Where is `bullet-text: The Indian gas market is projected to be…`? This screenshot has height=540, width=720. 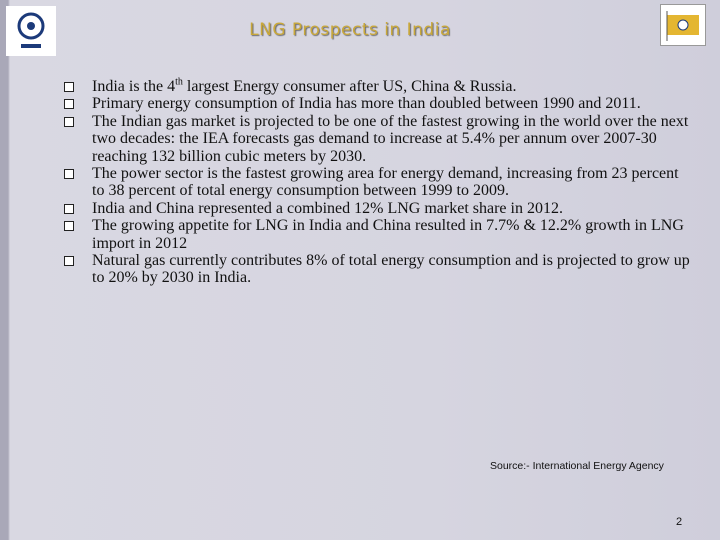
bullet-text: The Indian gas market is projected to be… is located at coordinates (390, 138).